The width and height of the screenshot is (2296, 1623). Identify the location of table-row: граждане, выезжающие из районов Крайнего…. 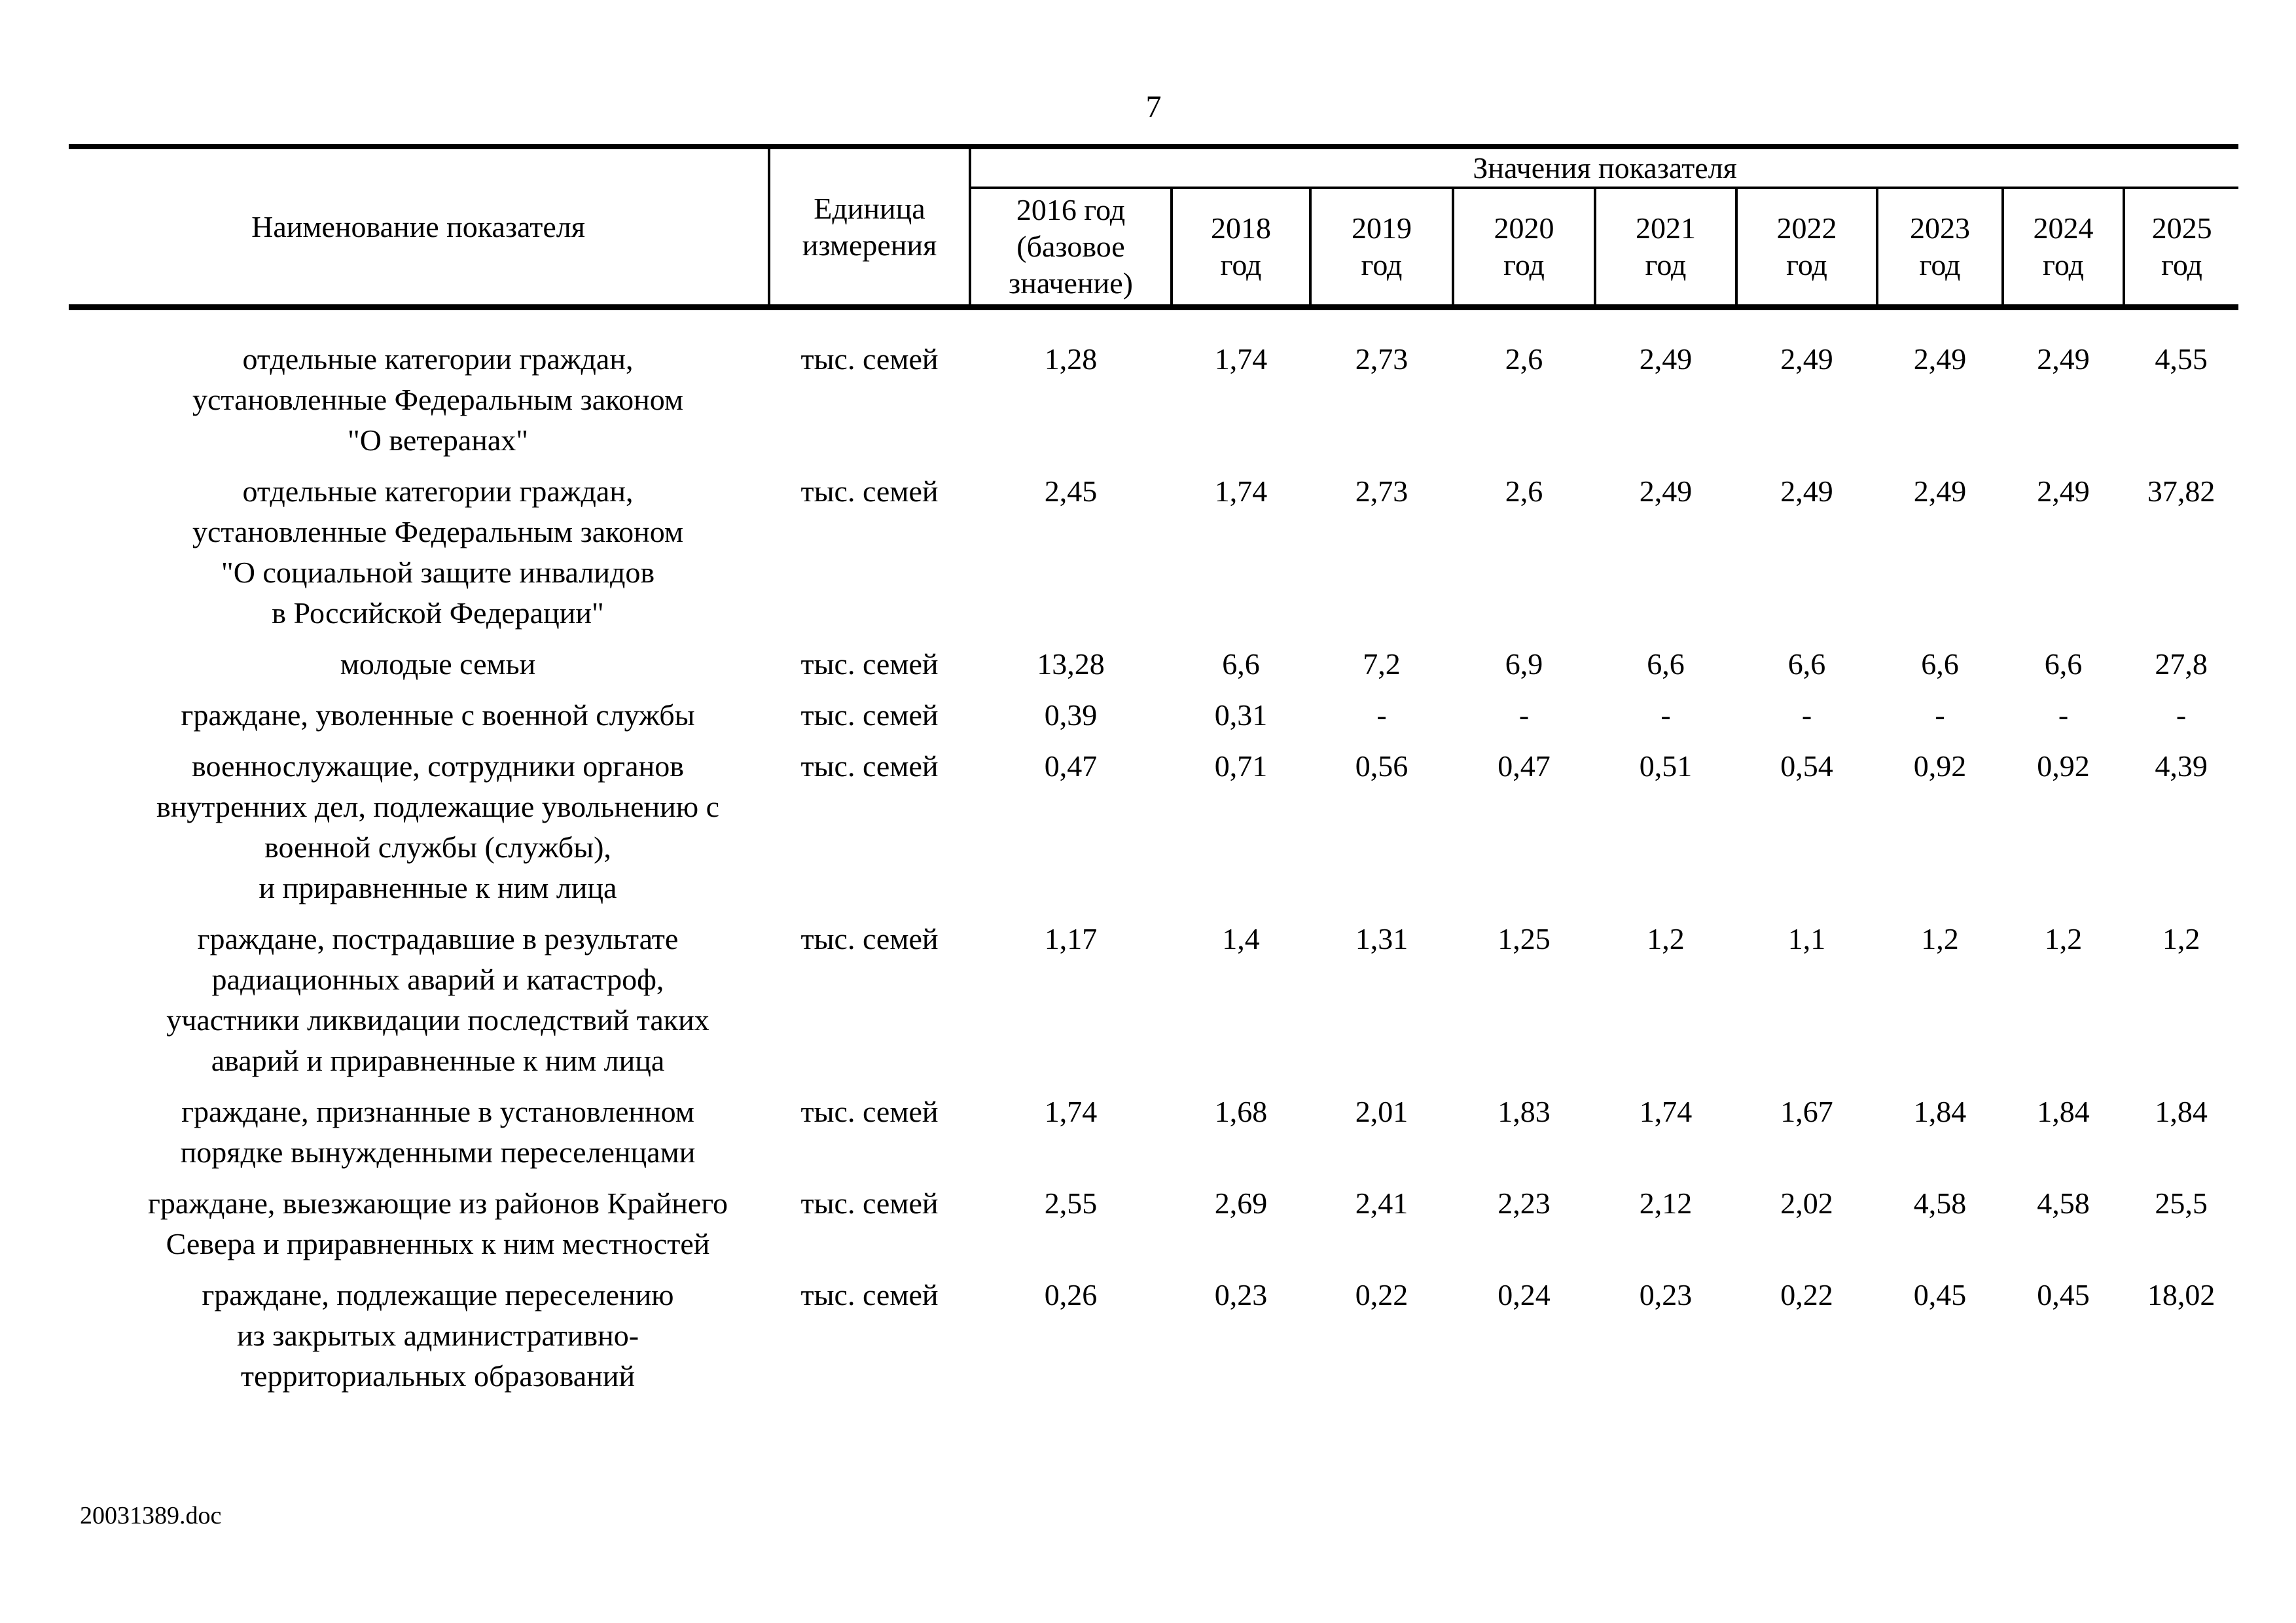
(1153, 1224).